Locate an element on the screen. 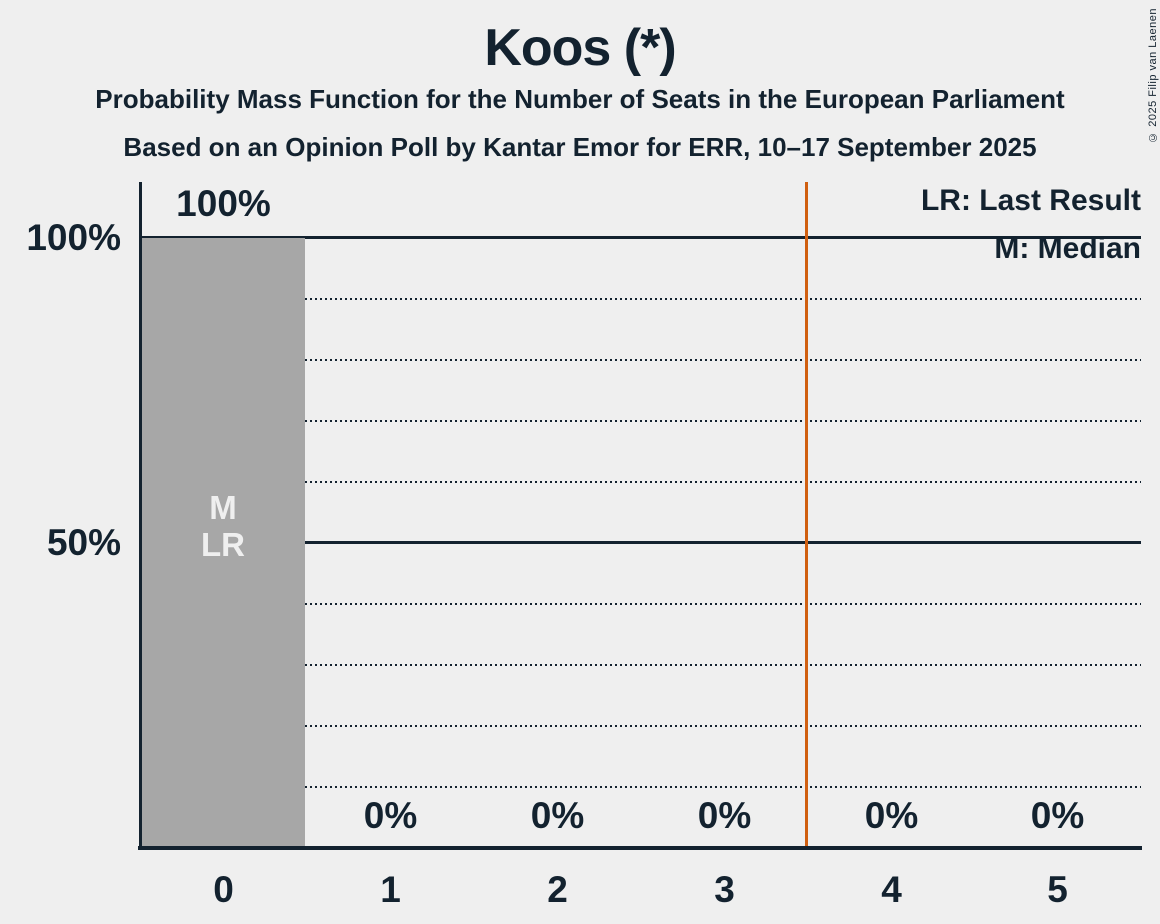  last-result-marker-label: LR is located at coordinates (223, 544).